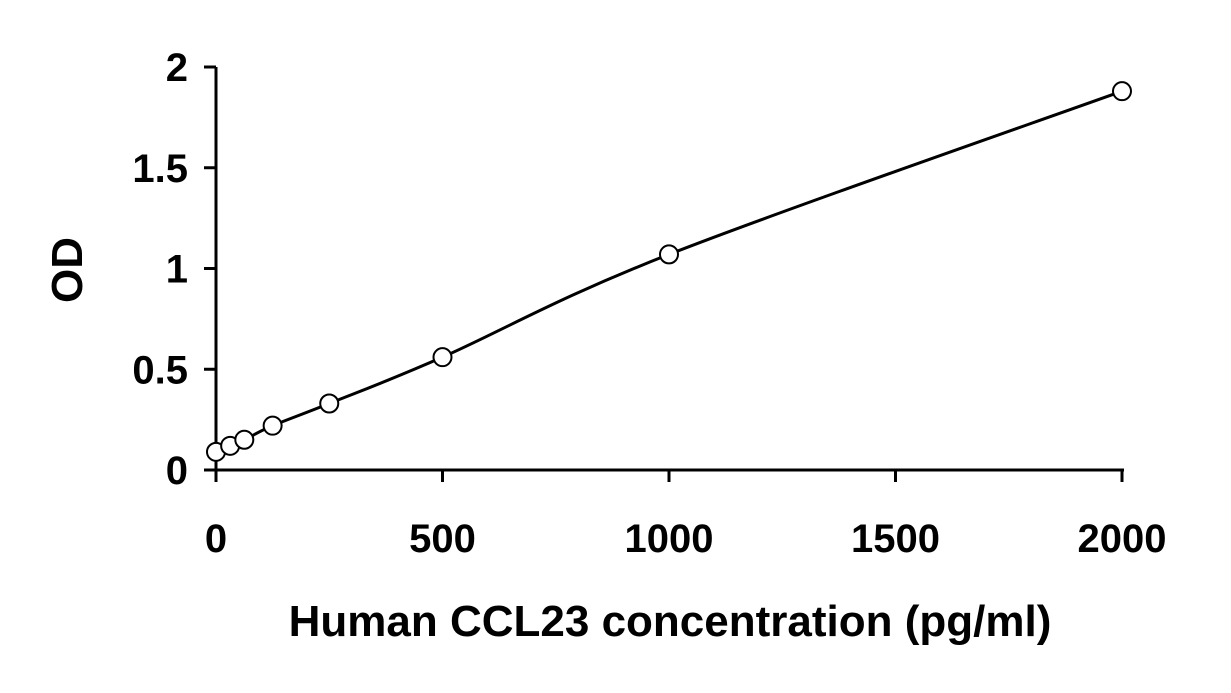 This screenshot has height=693, width=1231. I want to click on x-tick-label: 0, so click(216, 539).